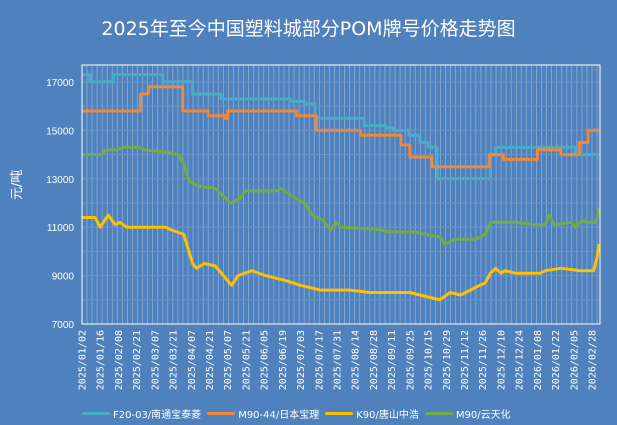 The image size is (617, 425). I want to click on y-tick-label: 13000, so click(60, 180).